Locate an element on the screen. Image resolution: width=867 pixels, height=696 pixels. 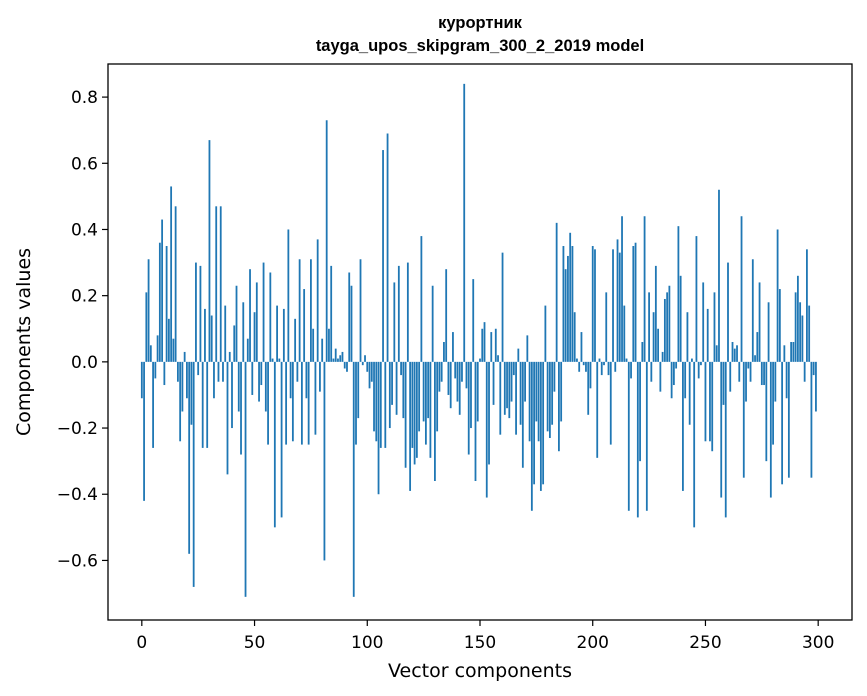
y-axis-ticks: −0.6 −0.4 −0.2 0.0 0.2 0.4 0.6 0.8 is located at coordinates (82, 329).